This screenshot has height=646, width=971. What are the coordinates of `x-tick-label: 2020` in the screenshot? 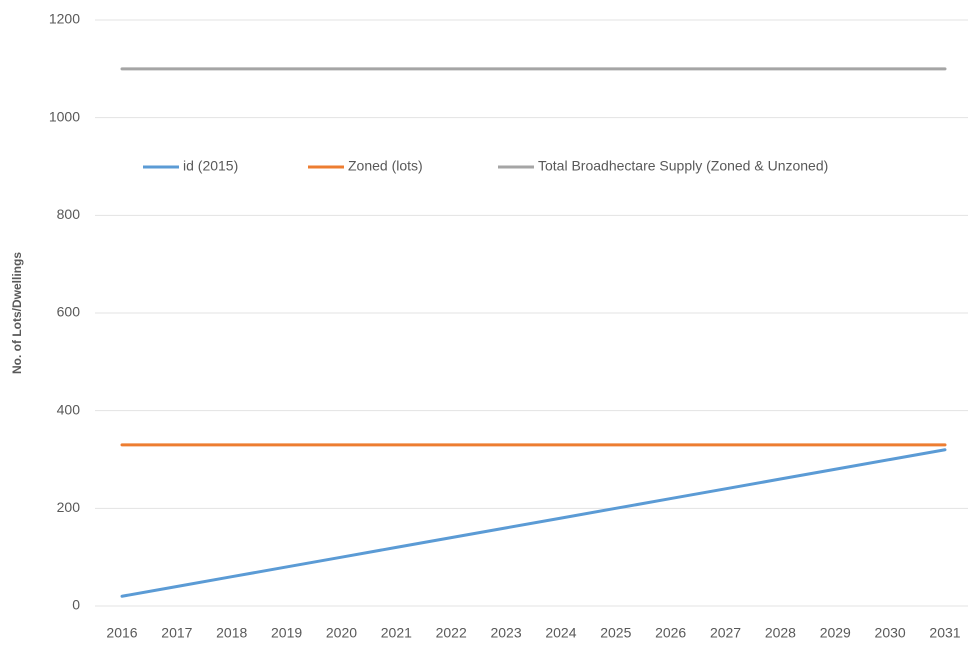 It's located at (341, 633).